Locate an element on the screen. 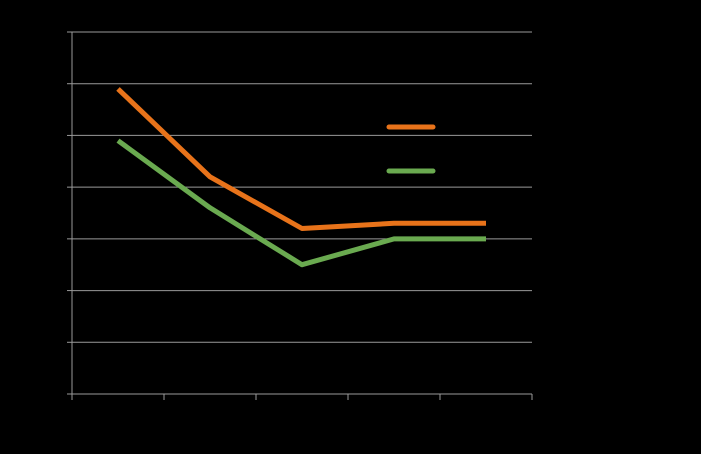 This screenshot has height=454, width=701. legend is located at coordinates (411, 149).